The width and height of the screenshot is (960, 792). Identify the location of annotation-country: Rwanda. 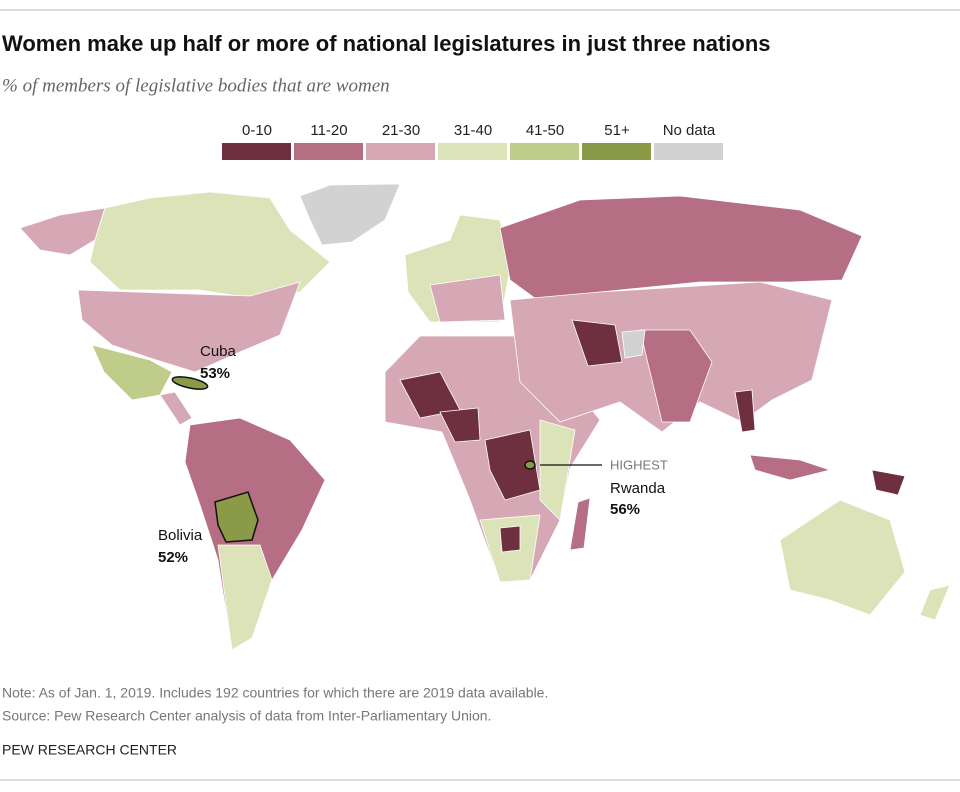
(638, 488).